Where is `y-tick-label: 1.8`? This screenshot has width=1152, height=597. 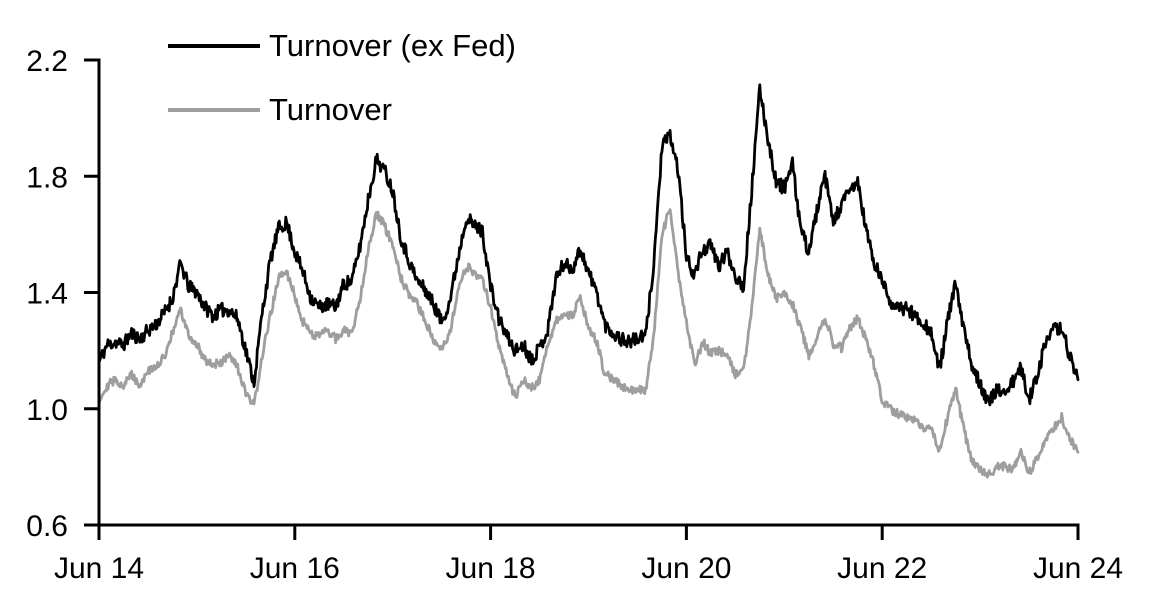
y-tick-label: 1.8 is located at coordinates (47, 177).